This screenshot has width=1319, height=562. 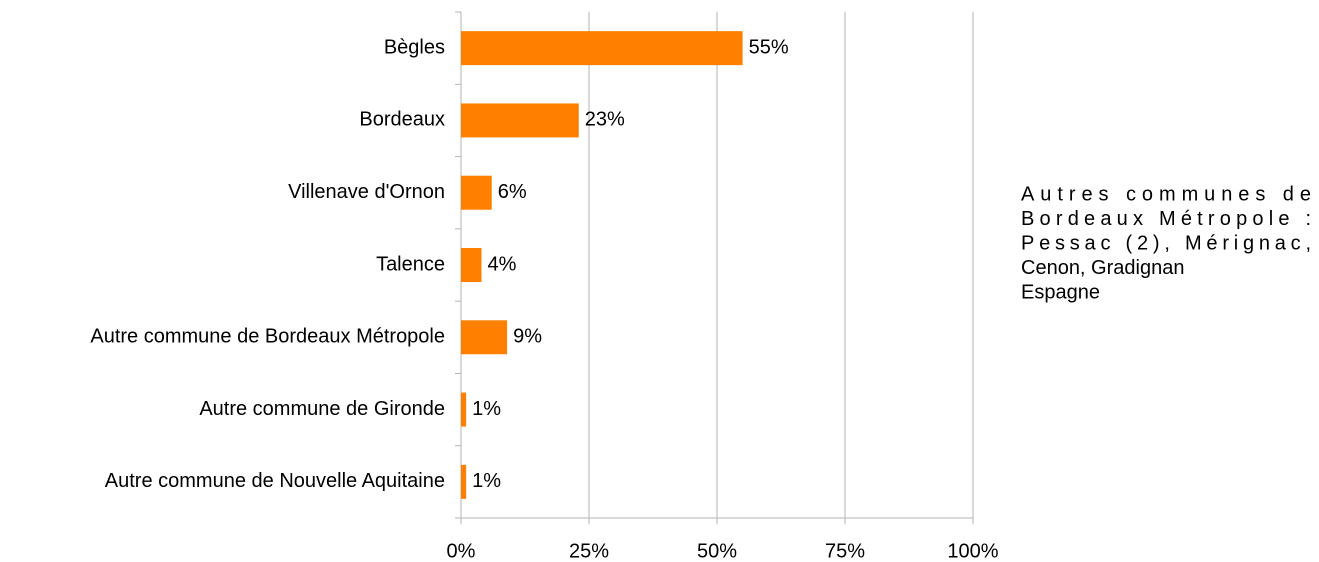 I want to click on y-tick-label: Autre commune de Nouvelle Aquitaine, so click(x=275, y=481).